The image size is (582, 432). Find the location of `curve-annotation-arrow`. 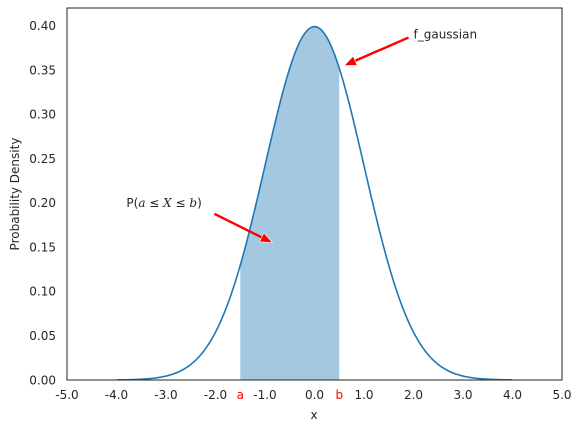

curve-annotation-arrow is located at coordinates (376, 51).